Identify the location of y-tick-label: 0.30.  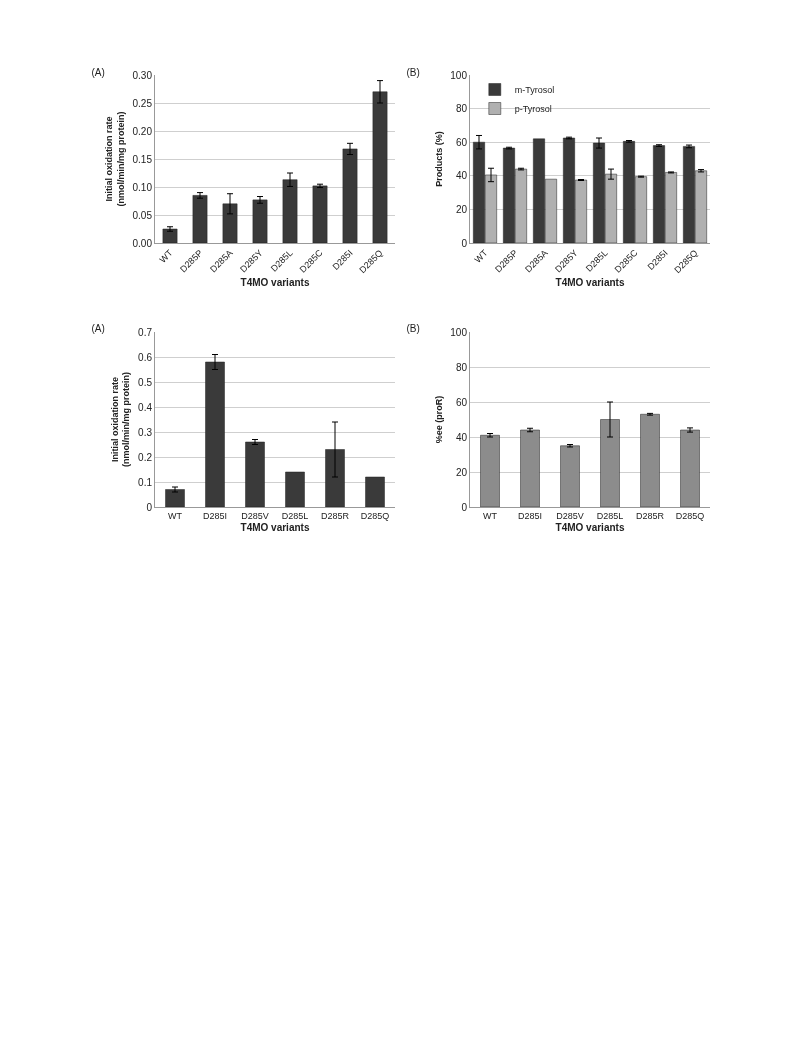
(142, 75).